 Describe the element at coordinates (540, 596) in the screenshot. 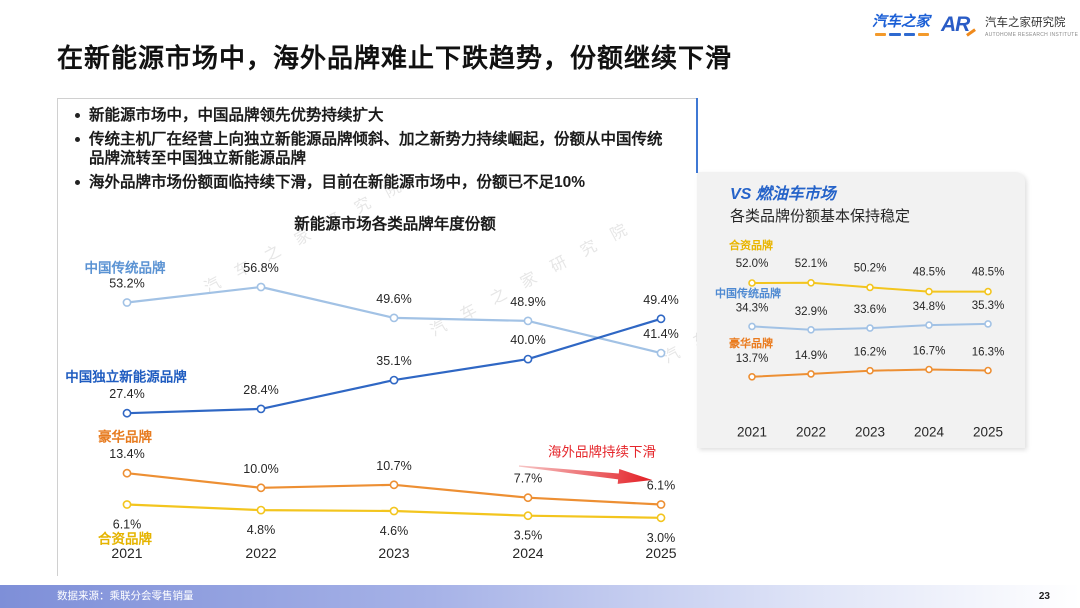

I see `footer-bar: 数据来源：乘联分会零售销量 23` at that location.